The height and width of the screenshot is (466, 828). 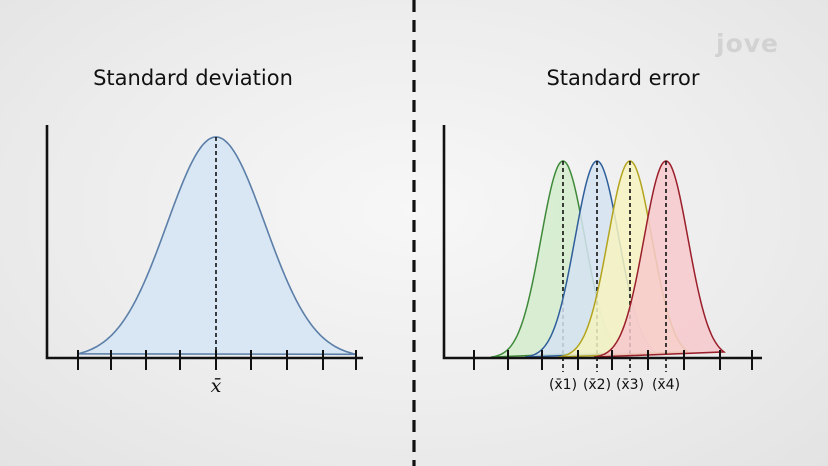 What do you see at coordinates (563, 385) in the screenshot?
I see `sample-mean-label-1: (x̄1)` at bounding box center [563, 385].